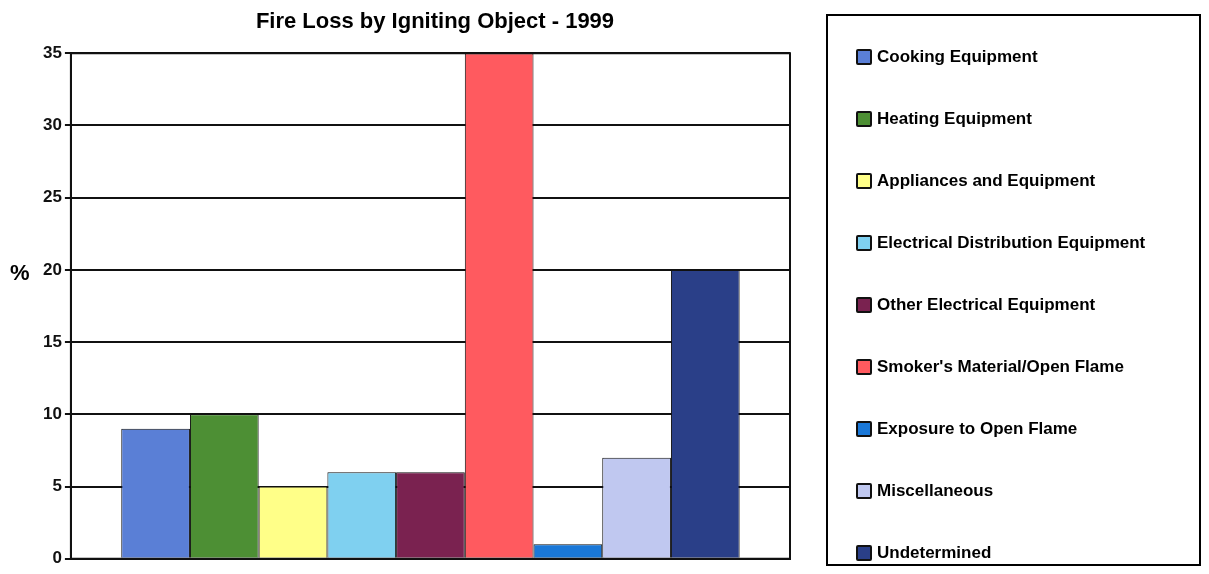 The height and width of the screenshot is (574, 1209). I want to click on y-tick-label: 30, so click(52, 125).